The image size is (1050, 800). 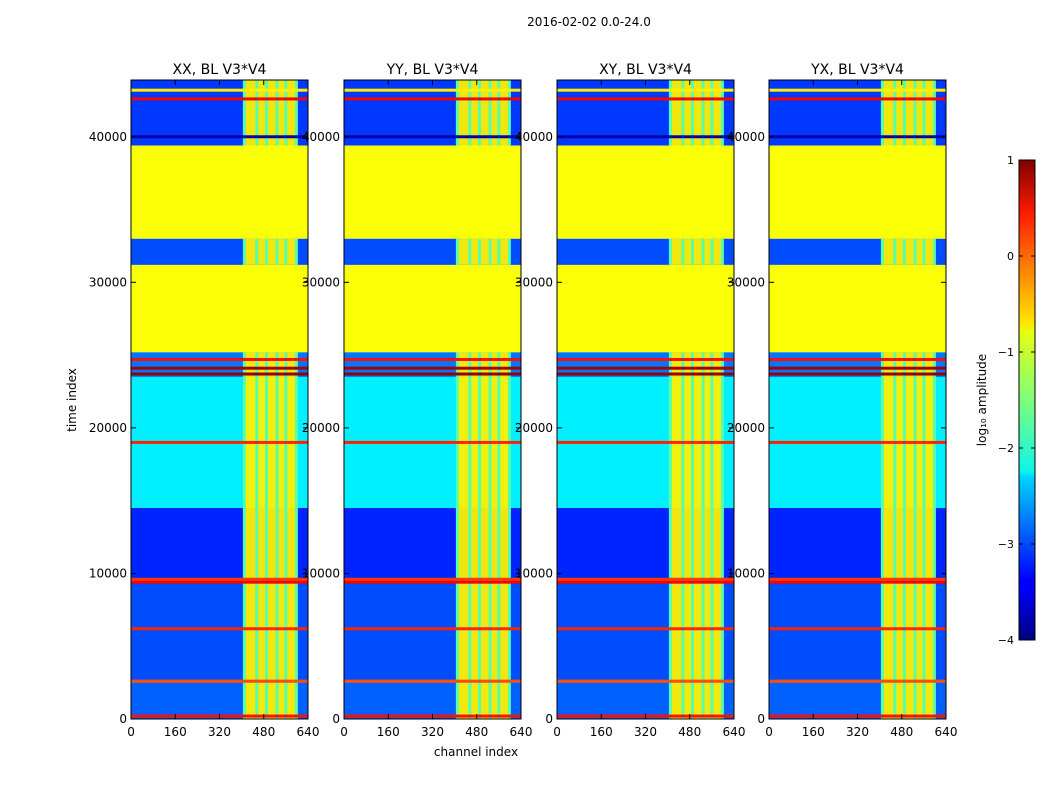 What do you see at coordinates (601, 732) in the screenshot?
I see `x-tick-label: 160` at bounding box center [601, 732].